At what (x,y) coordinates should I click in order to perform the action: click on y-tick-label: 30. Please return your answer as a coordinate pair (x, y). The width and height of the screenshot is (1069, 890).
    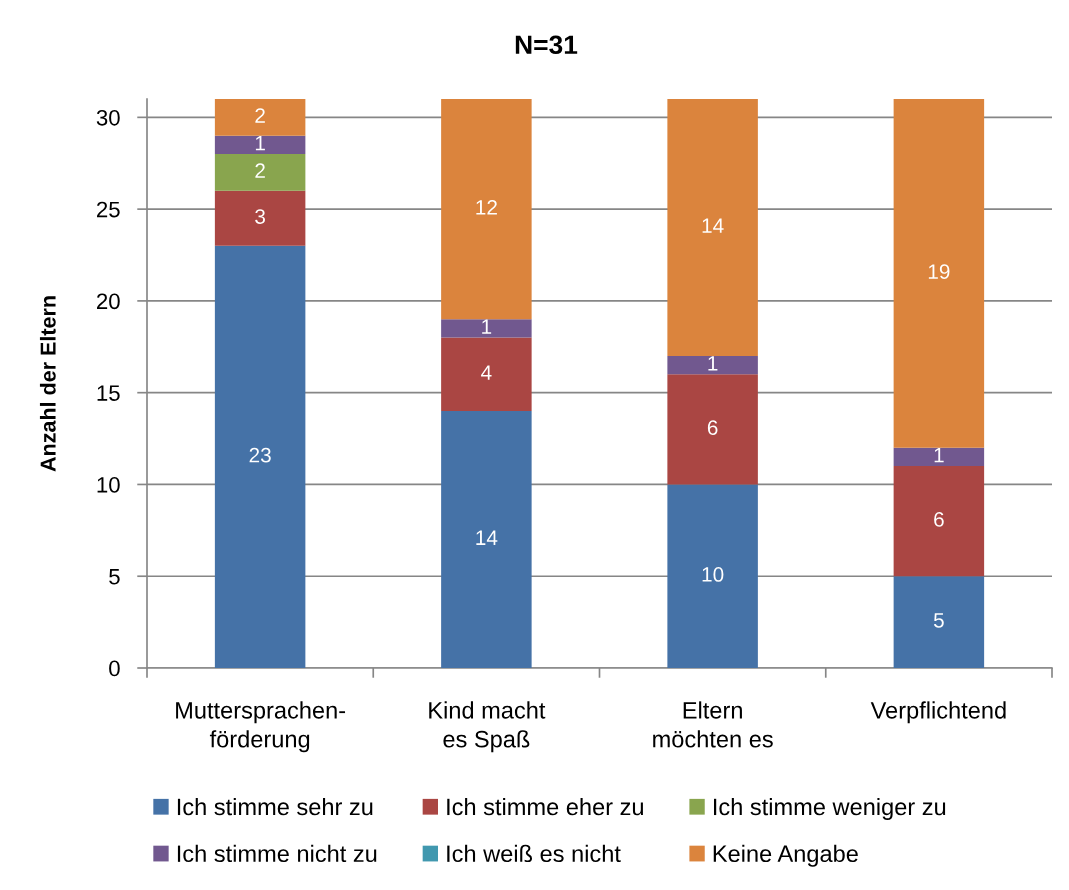
    Looking at the image, I should click on (108, 117).